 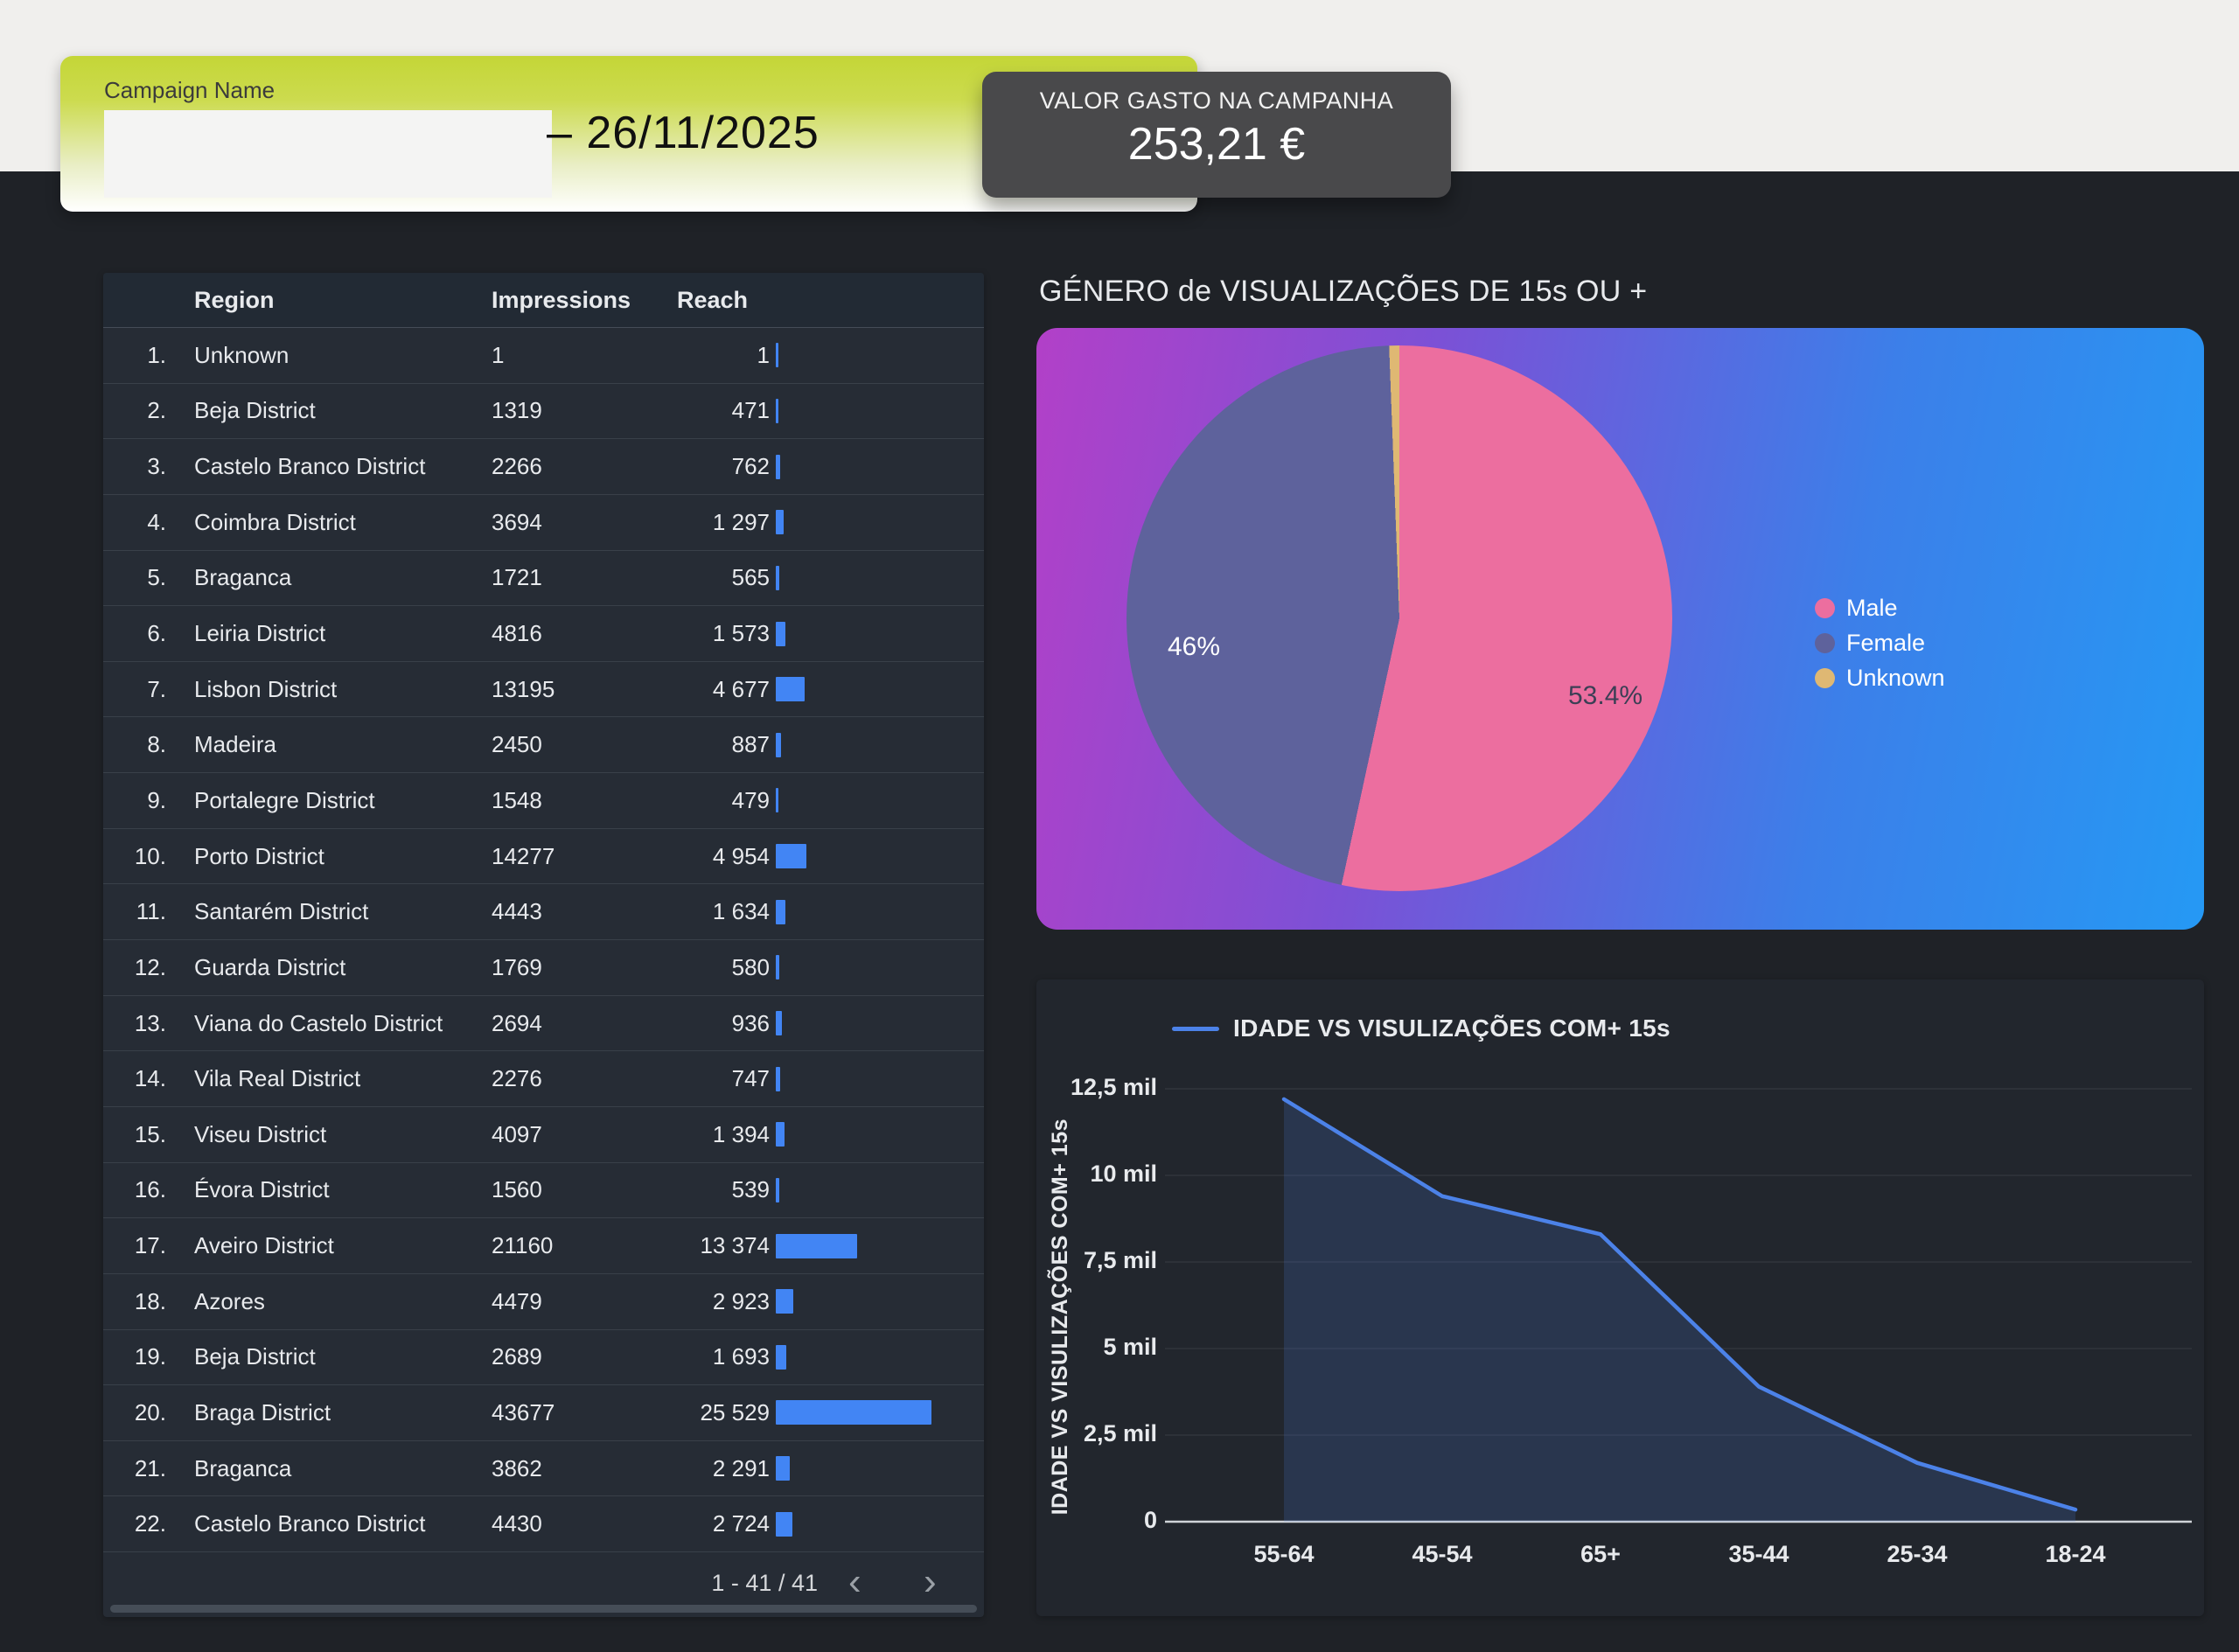 What do you see at coordinates (156, 521) in the screenshot?
I see `row-index: 4.` at bounding box center [156, 521].